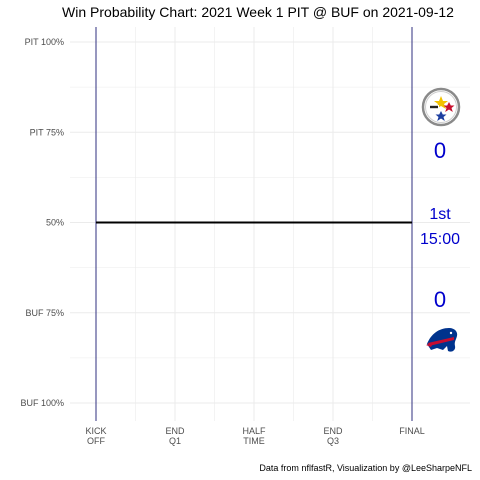  What do you see at coordinates (55, 223) in the screenshot?
I see `y-tick-label: 50%` at bounding box center [55, 223].